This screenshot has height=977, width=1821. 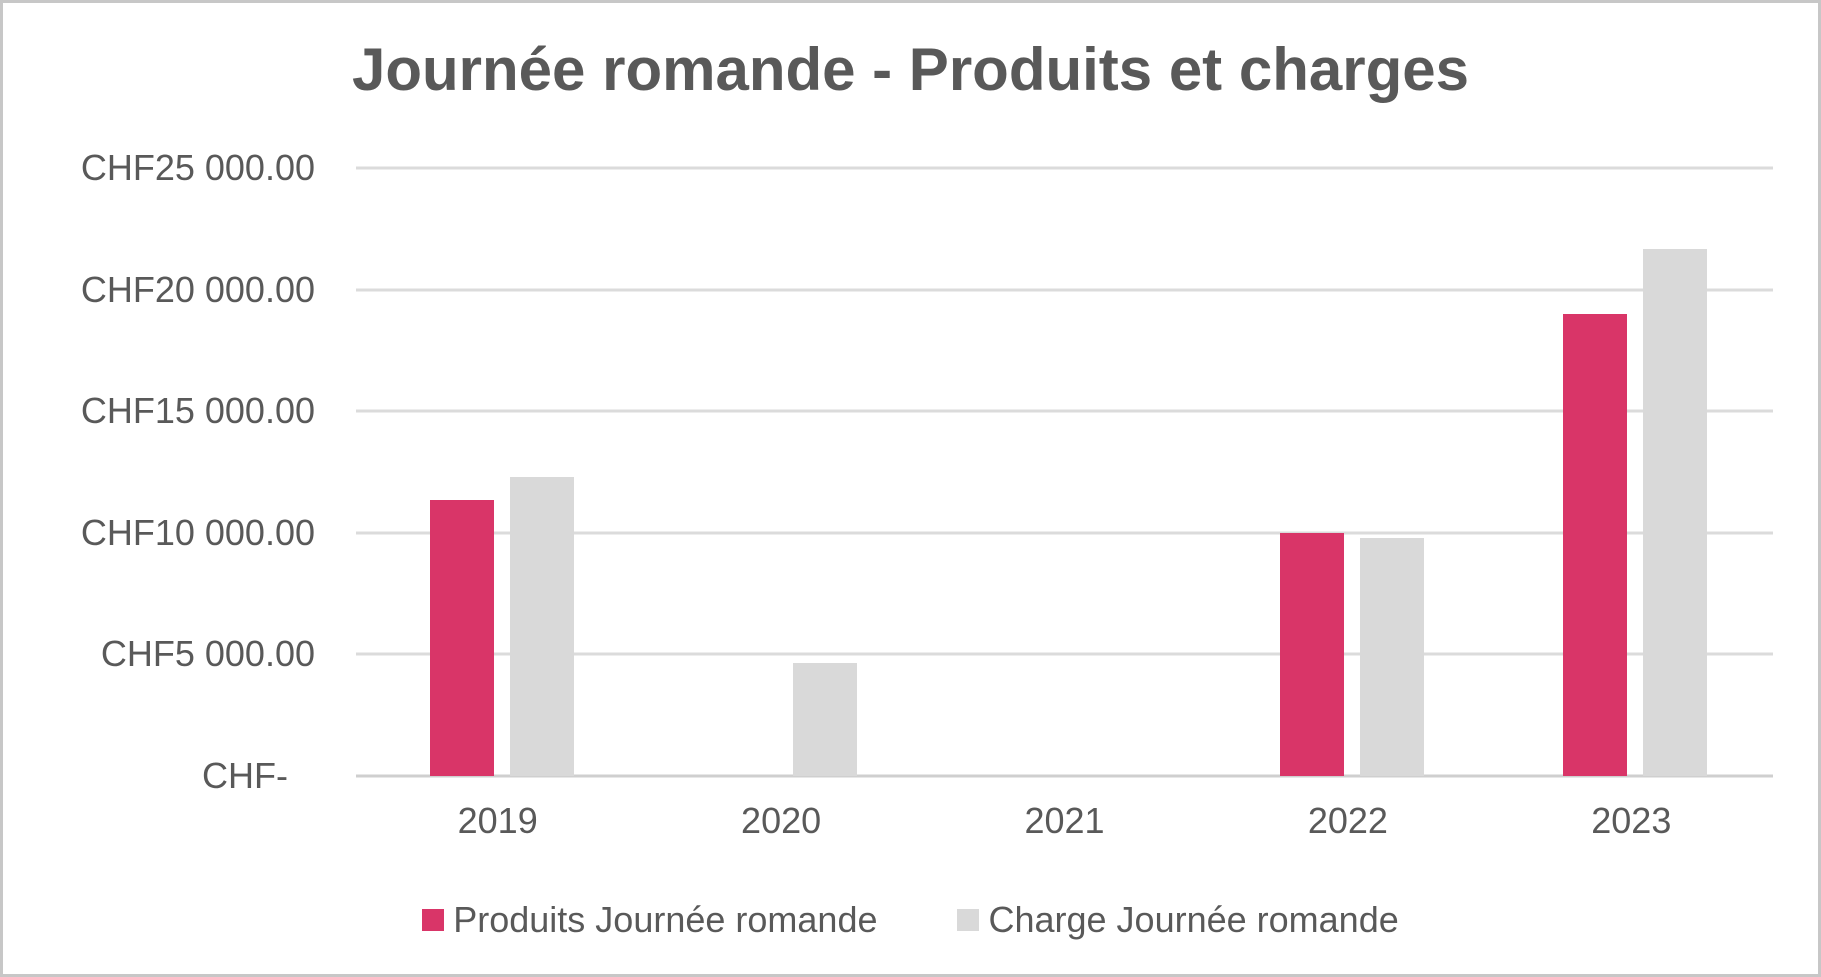 I want to click on bar-produits-2023, so click(x=1595, y=544).